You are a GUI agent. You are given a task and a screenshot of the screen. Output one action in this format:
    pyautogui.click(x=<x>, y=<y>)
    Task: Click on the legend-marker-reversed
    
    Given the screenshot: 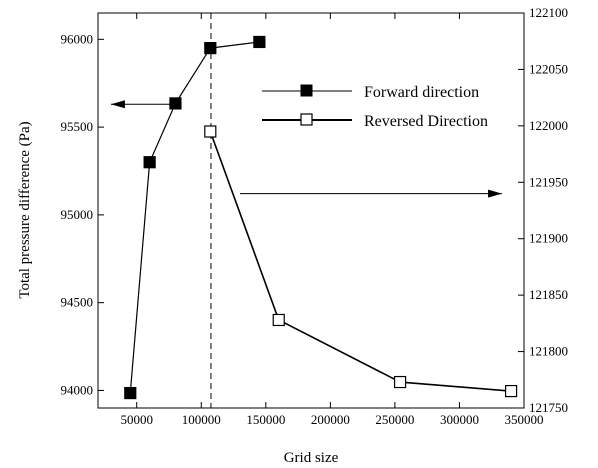 What is the action you would take?
    pyautogui.click(x=306, y=119)
    